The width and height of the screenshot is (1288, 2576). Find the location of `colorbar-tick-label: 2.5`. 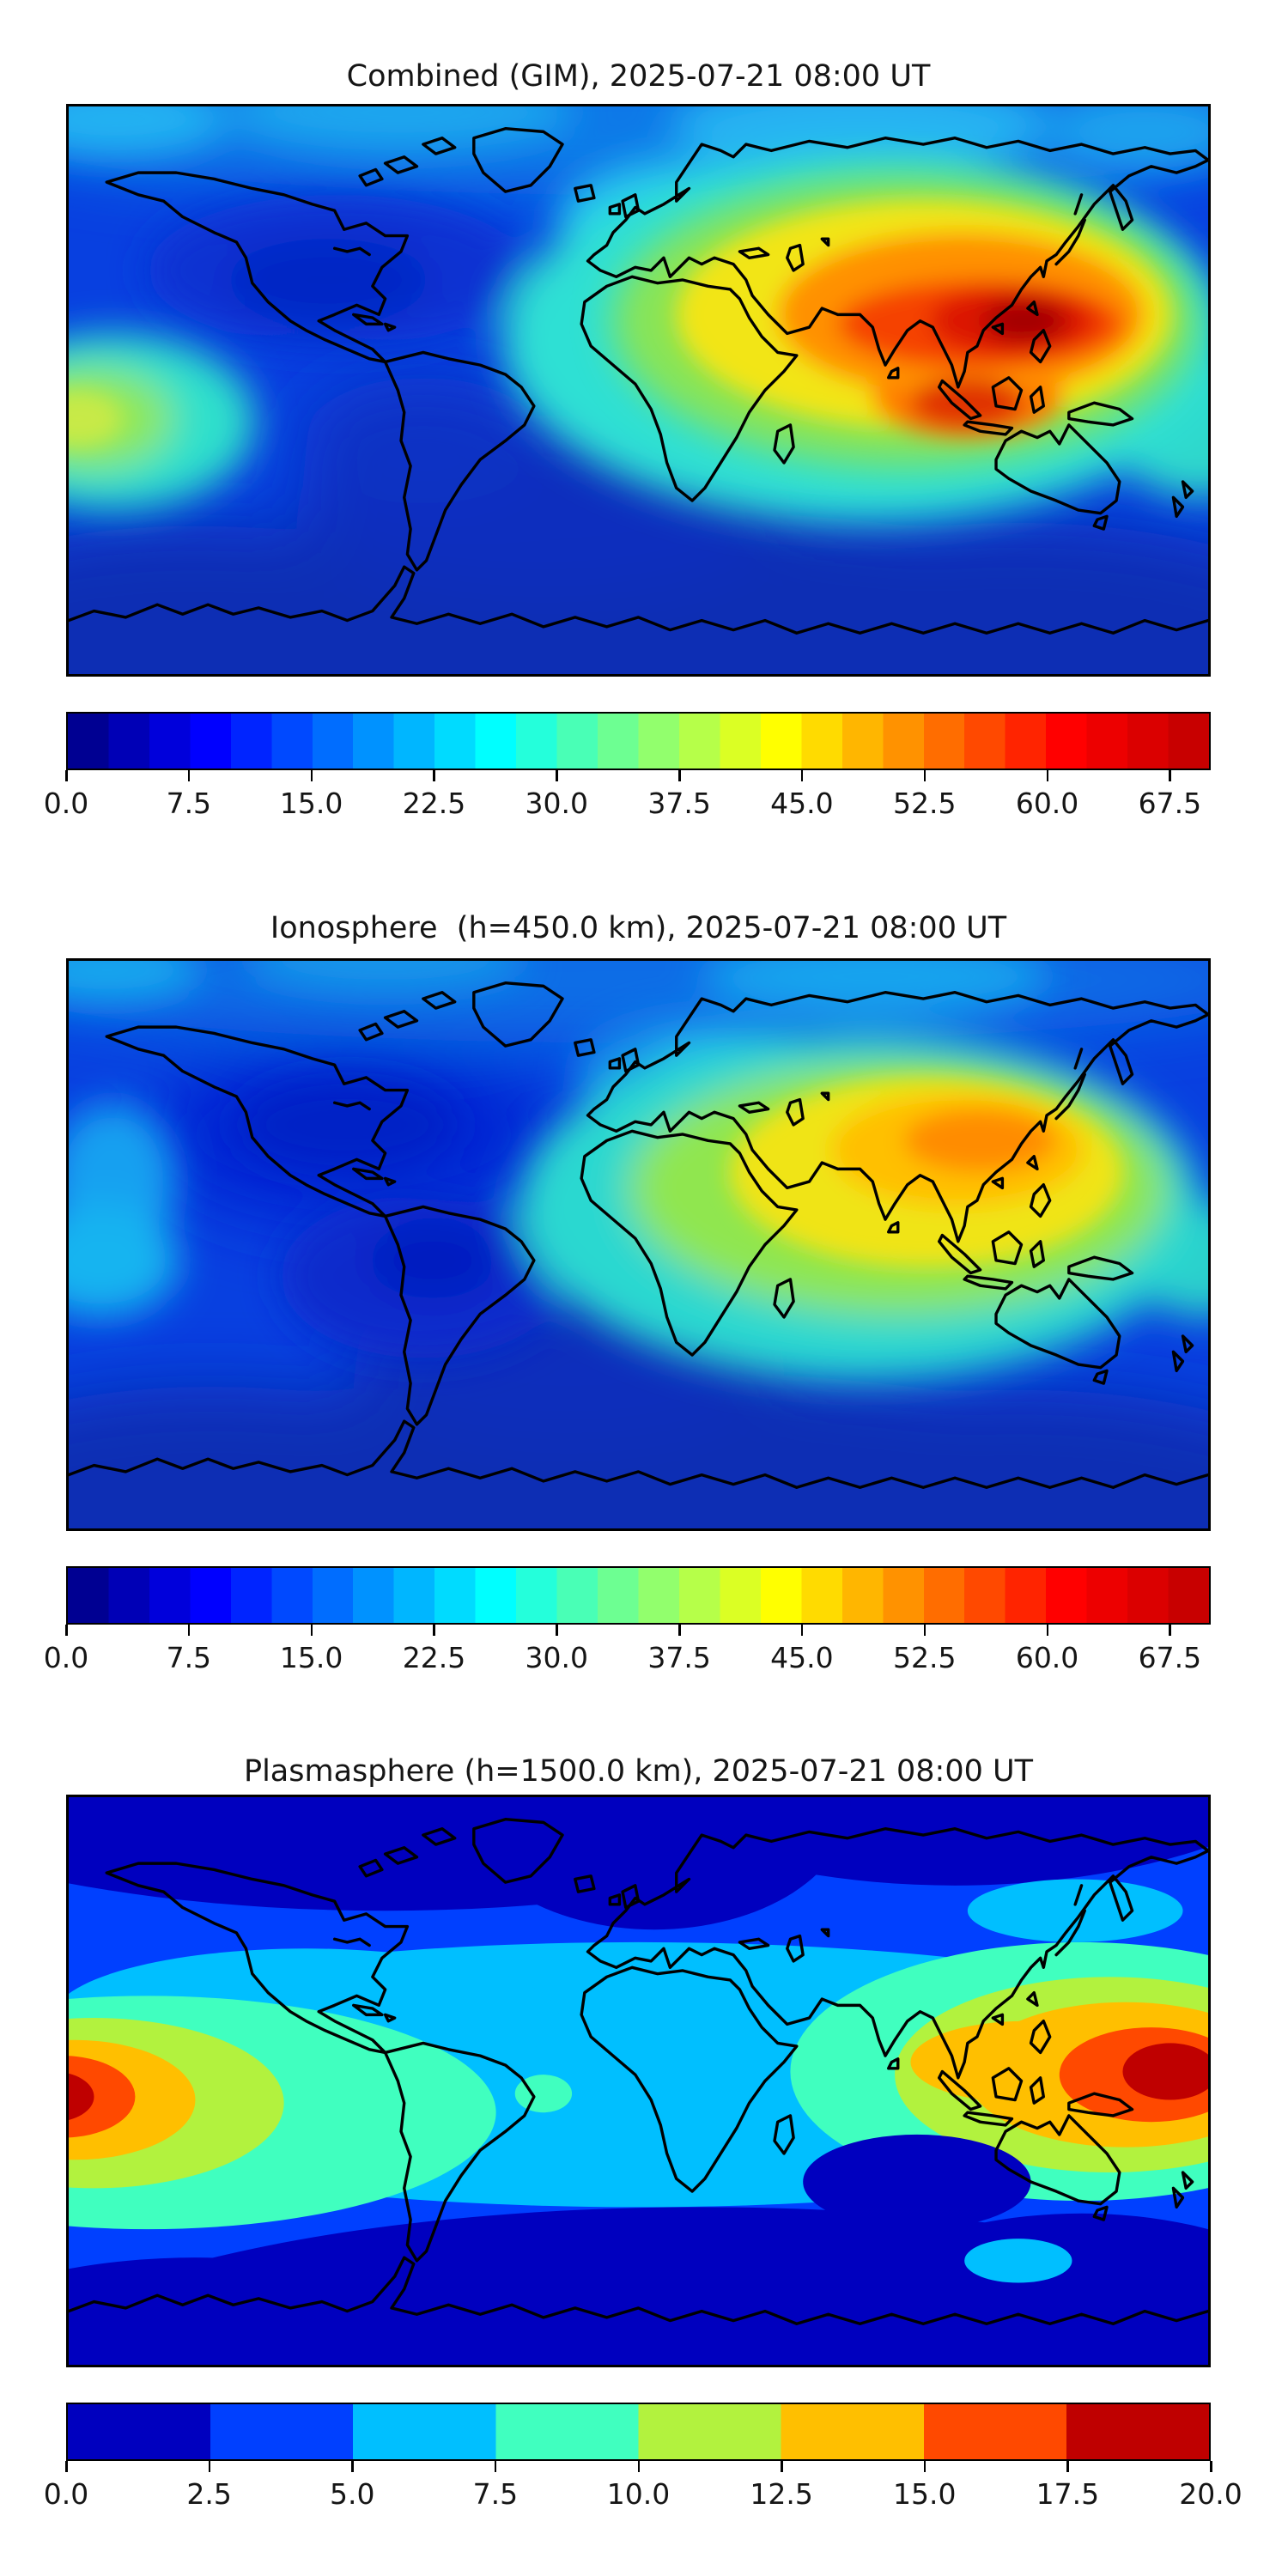

colorbar-tick-label: 2.5 is located at coordinates (209, 2494).